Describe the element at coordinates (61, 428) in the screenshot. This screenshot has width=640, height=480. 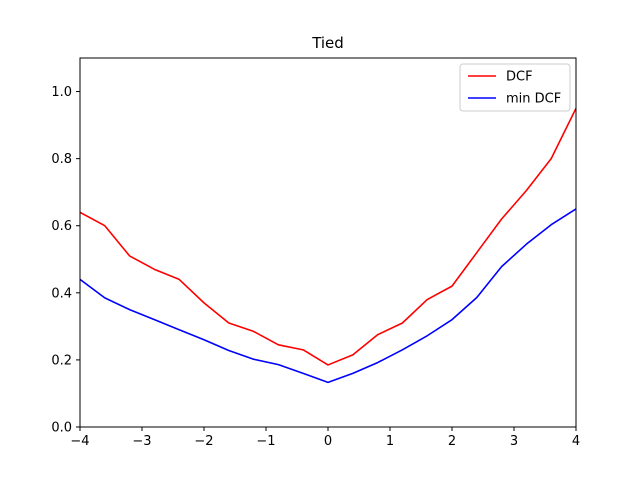
I see `y-tick-label: 0.0` at that location.